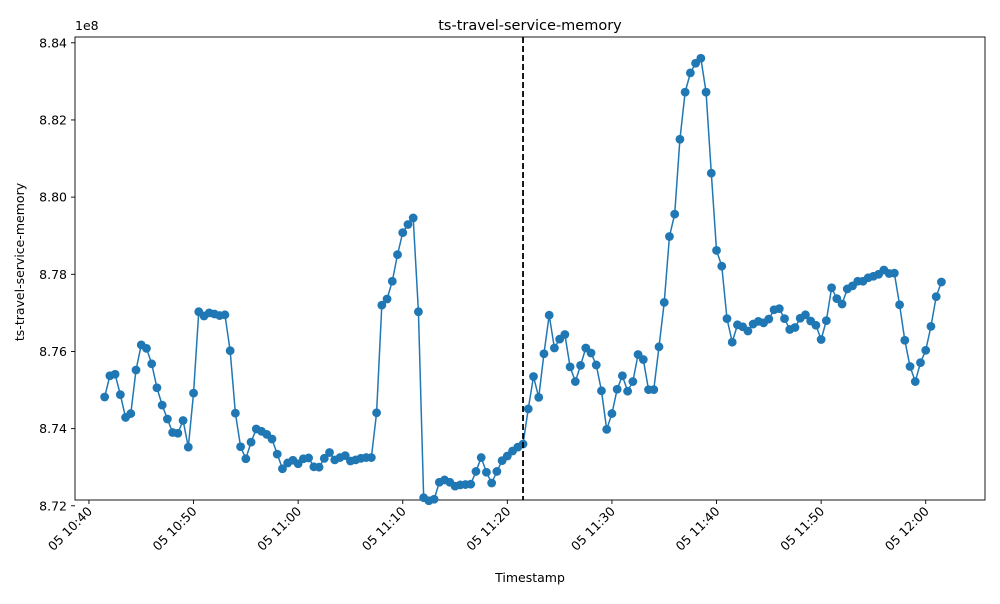  I want to click on y-tick-label: 8.82, so click(53, 119).